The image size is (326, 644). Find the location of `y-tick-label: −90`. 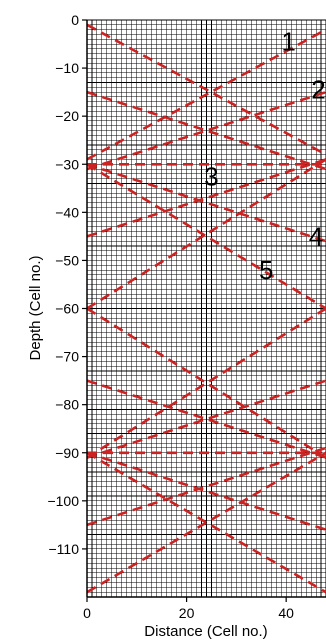

y-tick-label: −90 is located at coordinates (67, 453).